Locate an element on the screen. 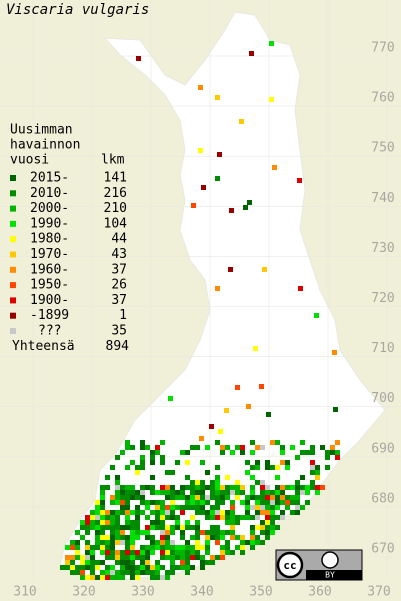 The image size is (401, 601). legend-label: 1980- is located at coordinates (49, 239).